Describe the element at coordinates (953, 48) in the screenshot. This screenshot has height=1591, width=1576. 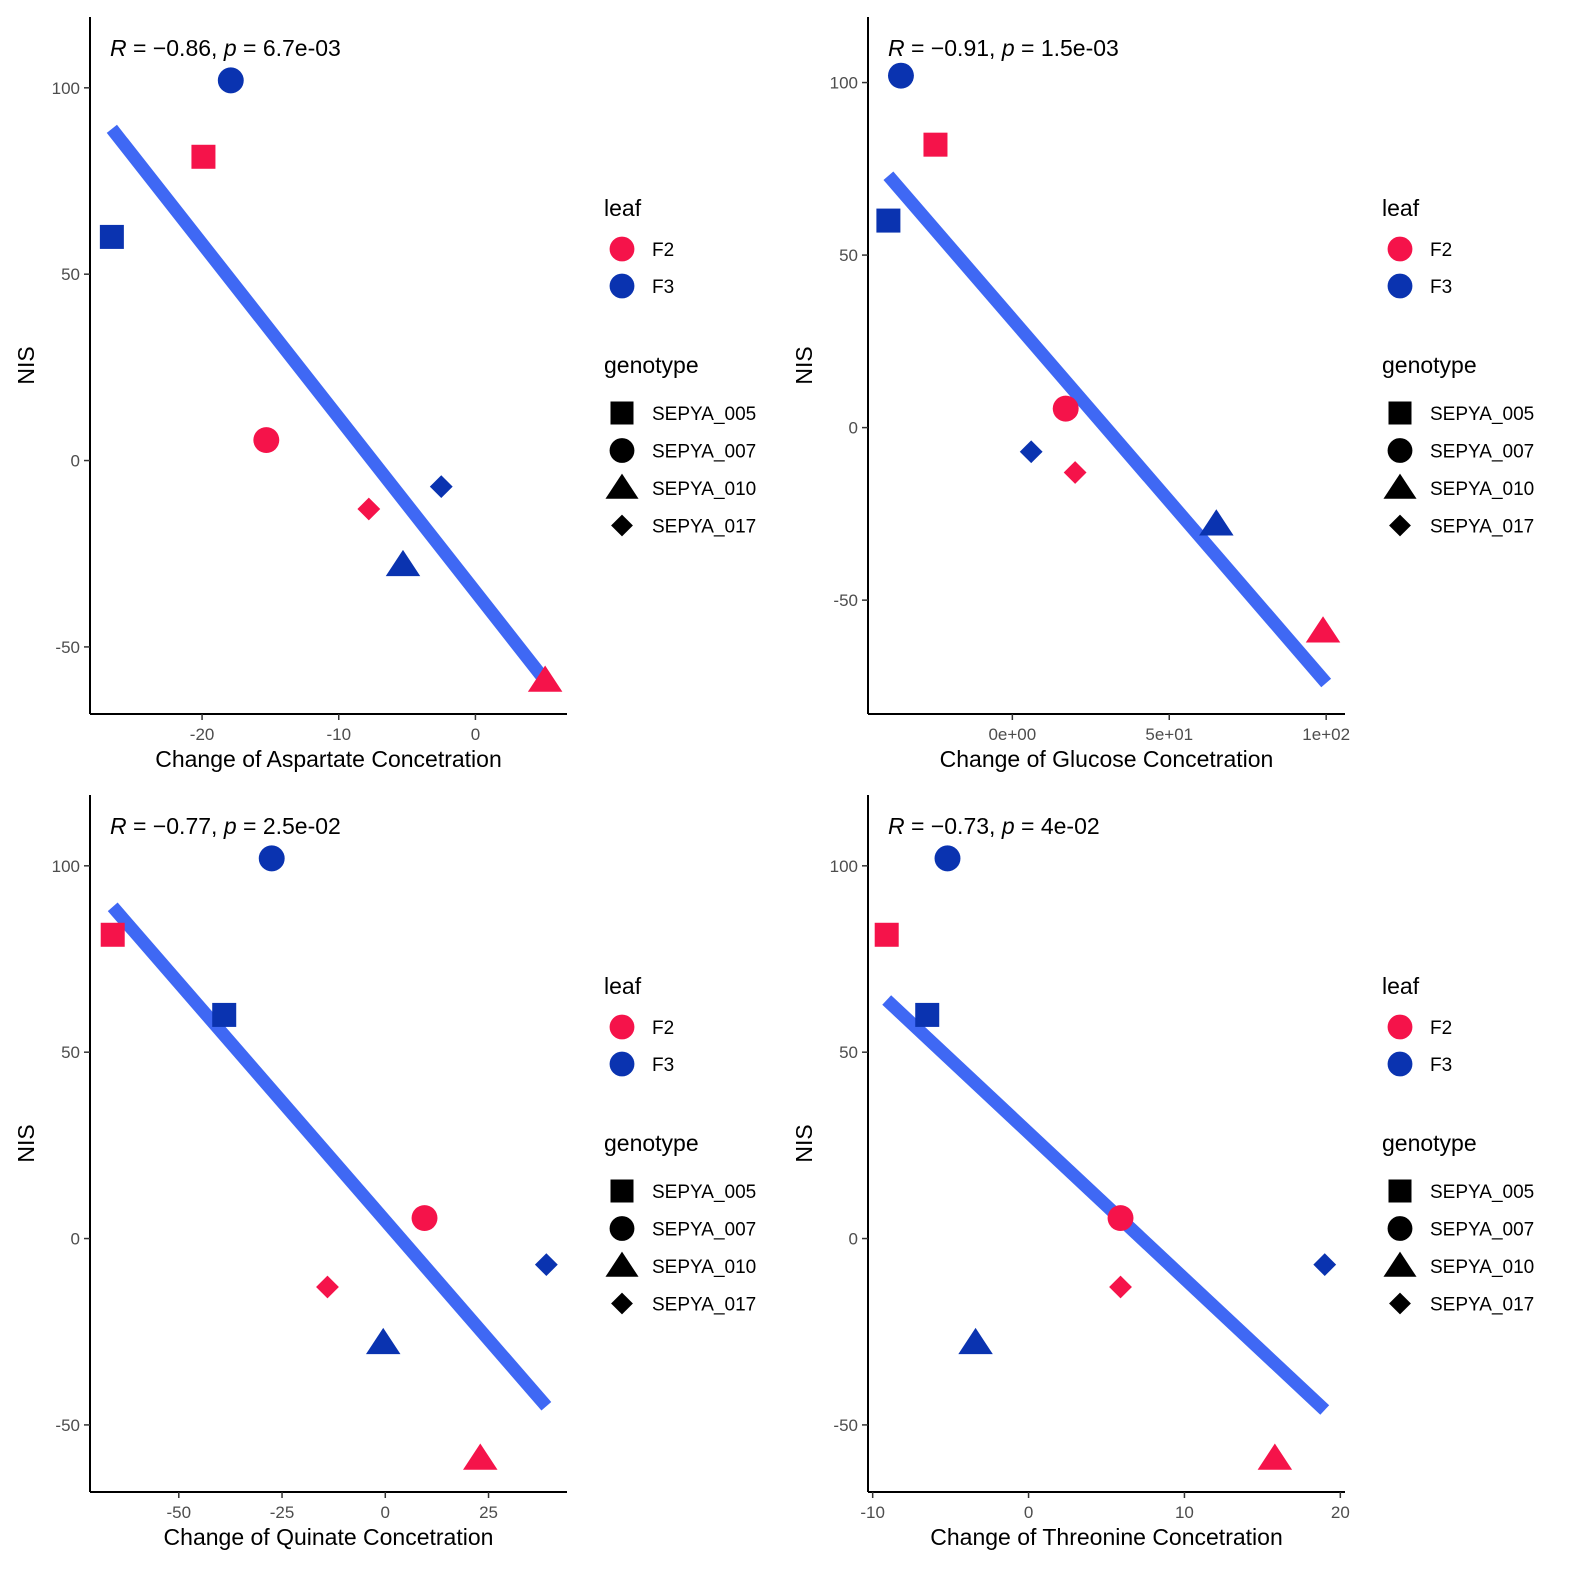
I see `annot-r-value: = −0.91,` at that location.